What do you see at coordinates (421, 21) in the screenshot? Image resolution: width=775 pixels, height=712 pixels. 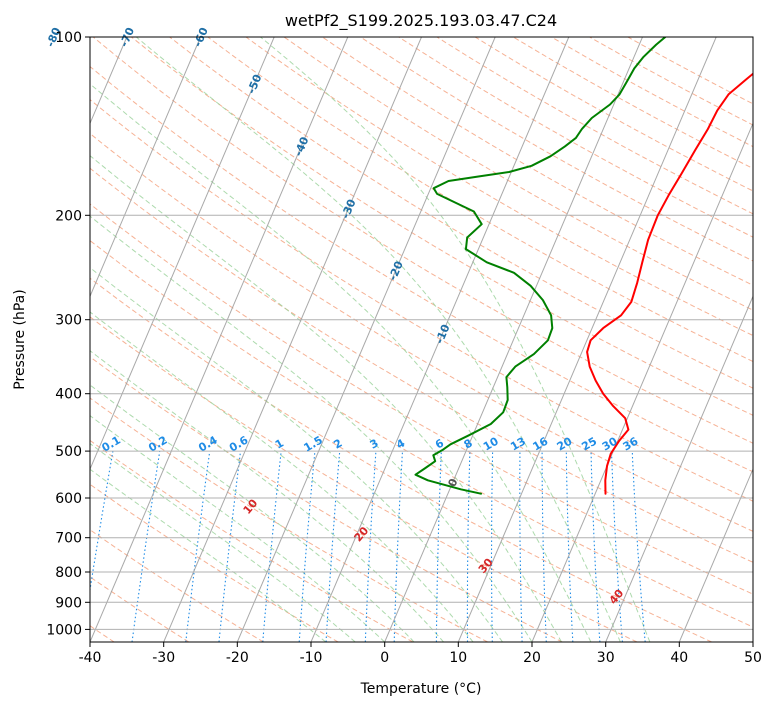 I see `chart-title: wetPf2_S199.2025.193.03.47.C24` at bounding box center [421, 21].